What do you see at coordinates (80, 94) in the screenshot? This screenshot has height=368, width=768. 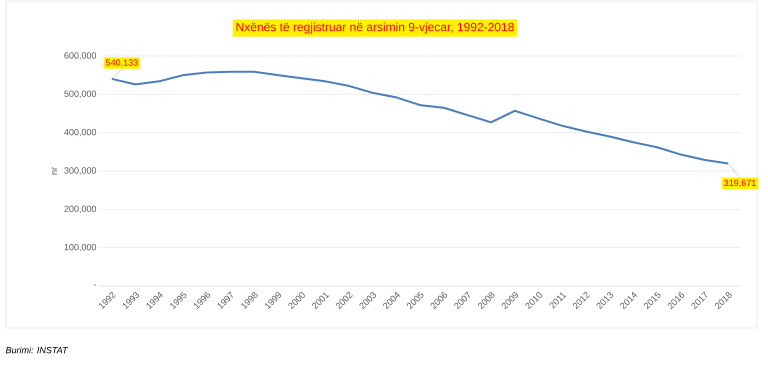 I see `y-tick-label: 500,000` at bounding box center [80, 94].